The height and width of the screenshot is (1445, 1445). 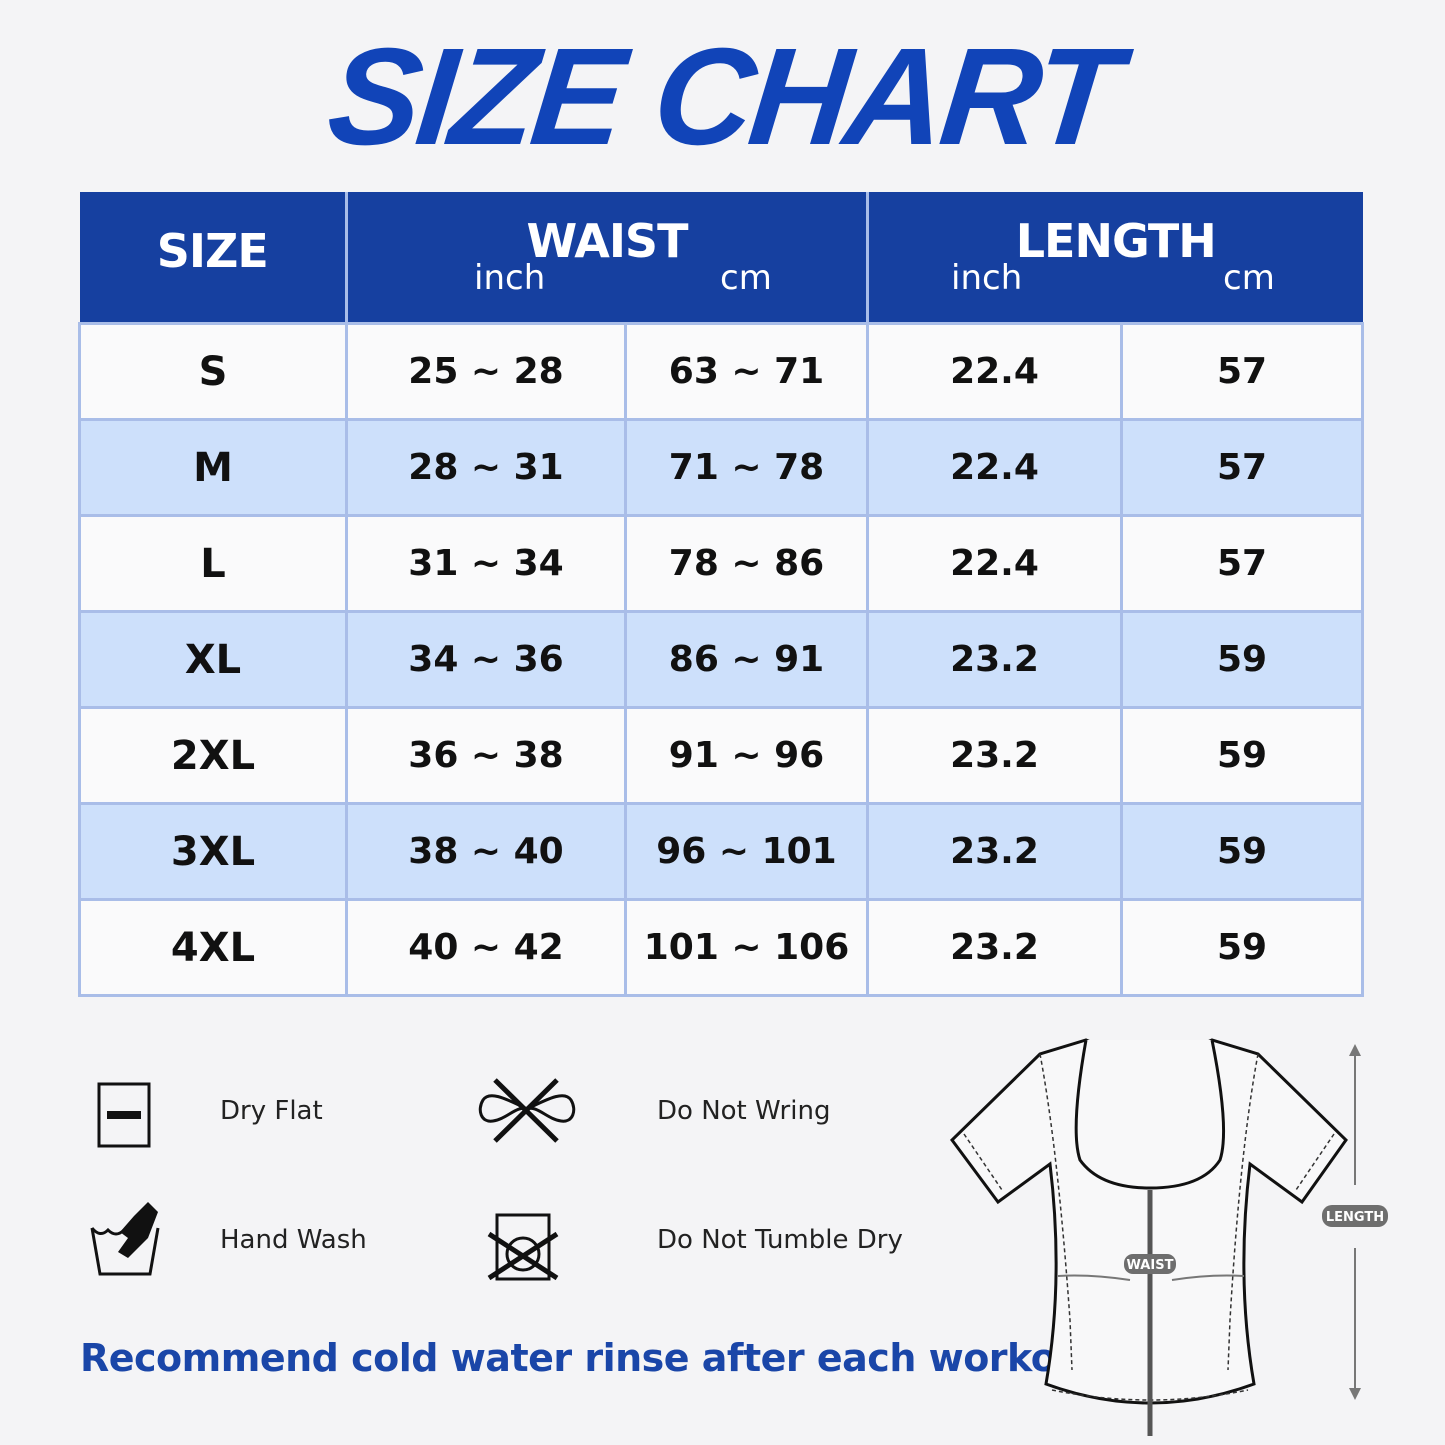 I want to click on cell-waist-cm: 101 ~ 106, so click(x=746, y=947).